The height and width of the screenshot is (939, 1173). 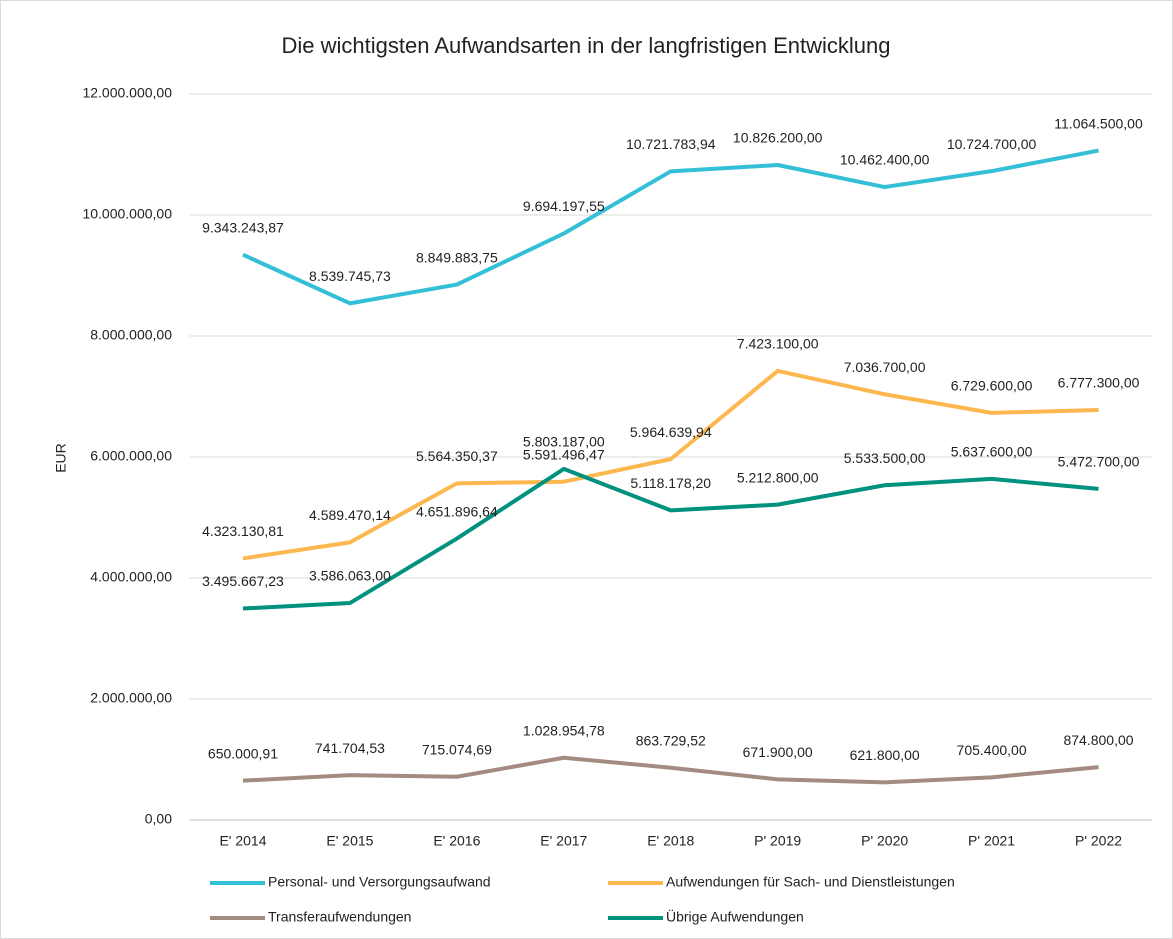 I want to click on data-label: 10.462.400,00, so click(x=885, y=160).